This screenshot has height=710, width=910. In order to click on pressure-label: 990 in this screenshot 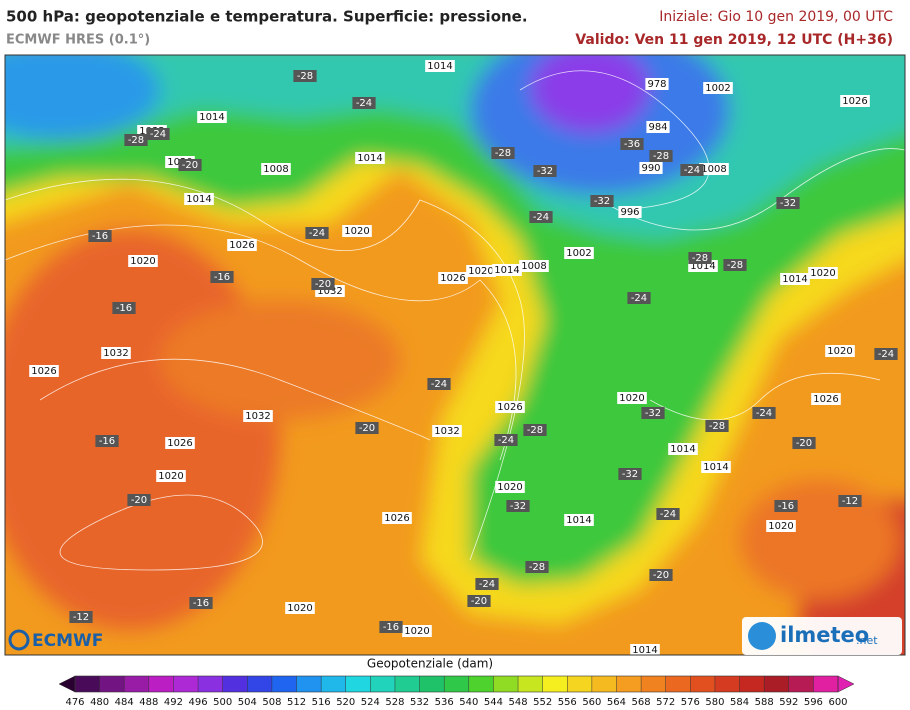, I will do `click(650, 168)`.